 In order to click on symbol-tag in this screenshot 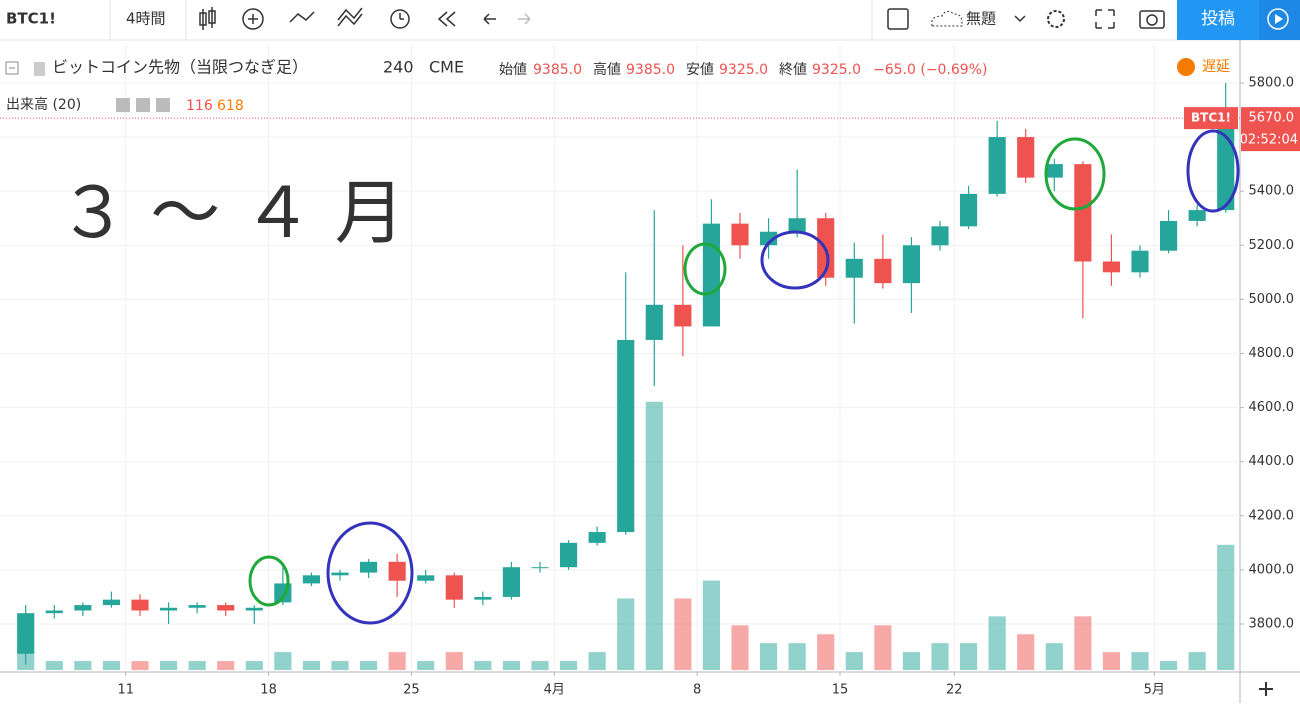, I will do `click(1211, 118)`.